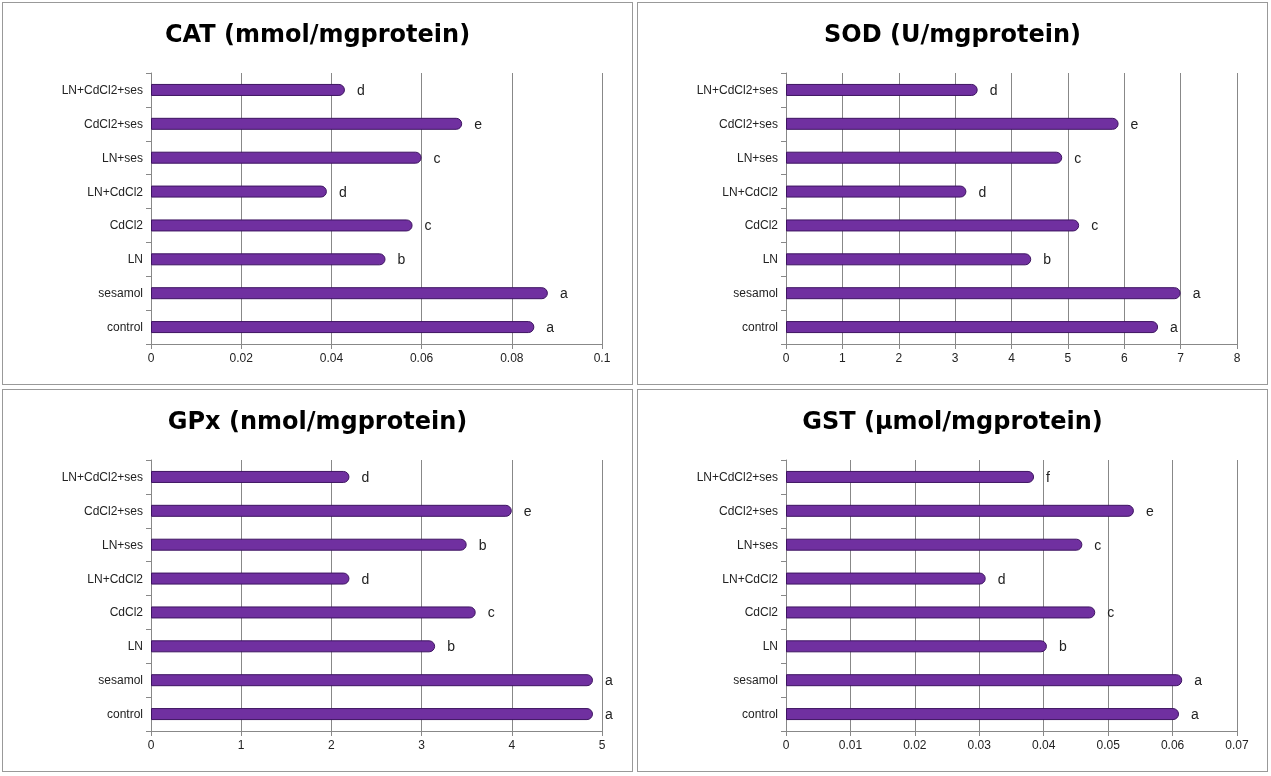 The image size is (1271, 776). I want to click on x-tick-label: 0.01, so click(850, 745).